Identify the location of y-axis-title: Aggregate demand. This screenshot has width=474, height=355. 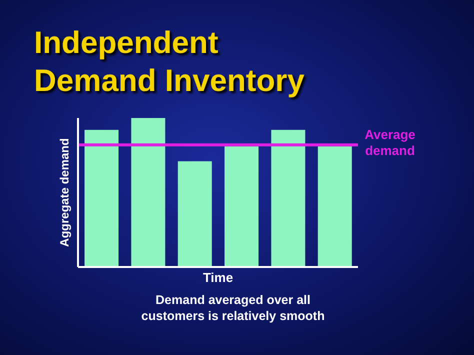
(64, 192).